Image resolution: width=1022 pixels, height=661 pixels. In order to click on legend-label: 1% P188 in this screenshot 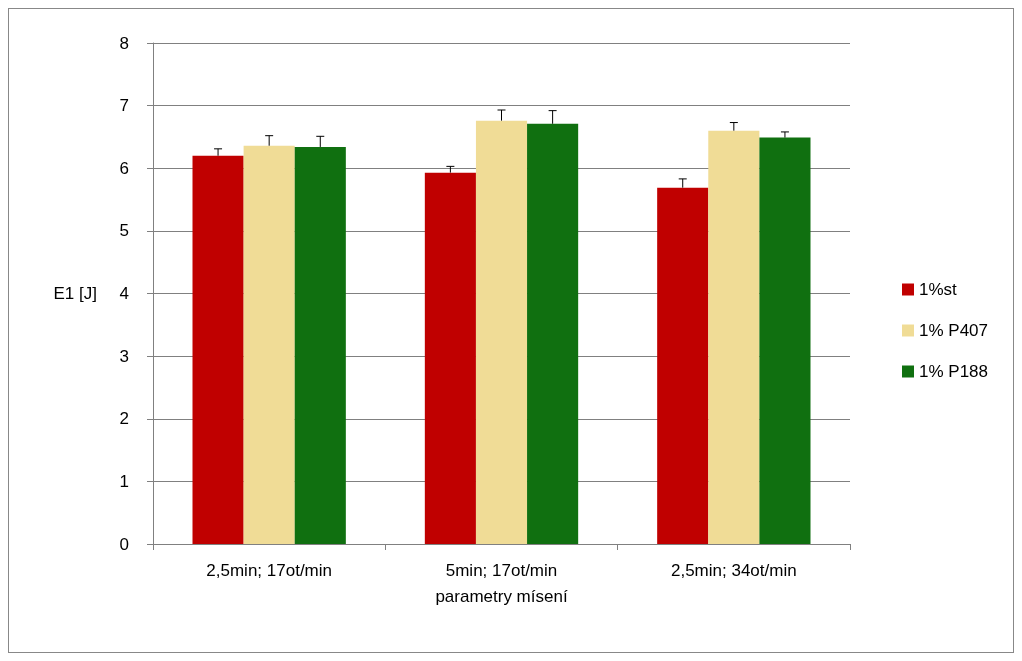, I will do `click(953, 371)`.